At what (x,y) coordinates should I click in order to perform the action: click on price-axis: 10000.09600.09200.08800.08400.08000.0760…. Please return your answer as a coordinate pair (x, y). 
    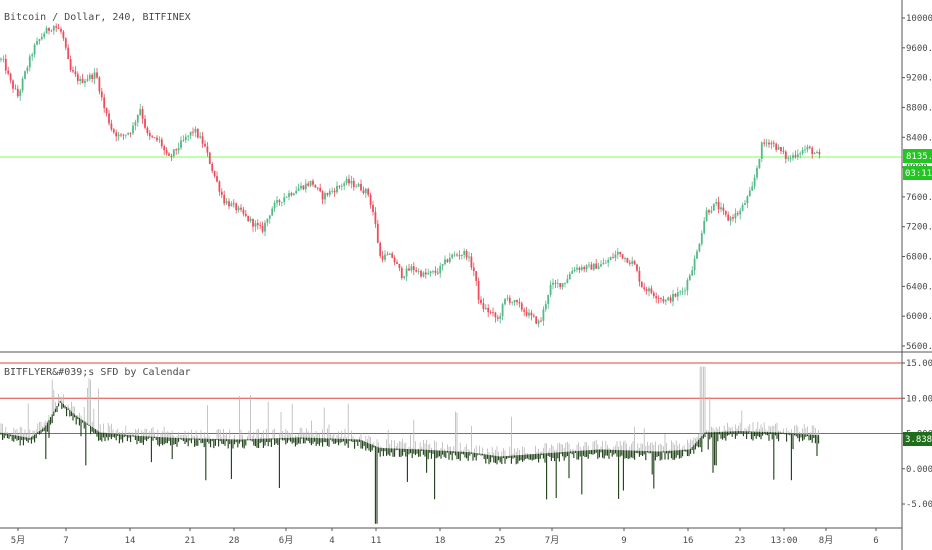
    Looking at the image, I should click on (917, 183).